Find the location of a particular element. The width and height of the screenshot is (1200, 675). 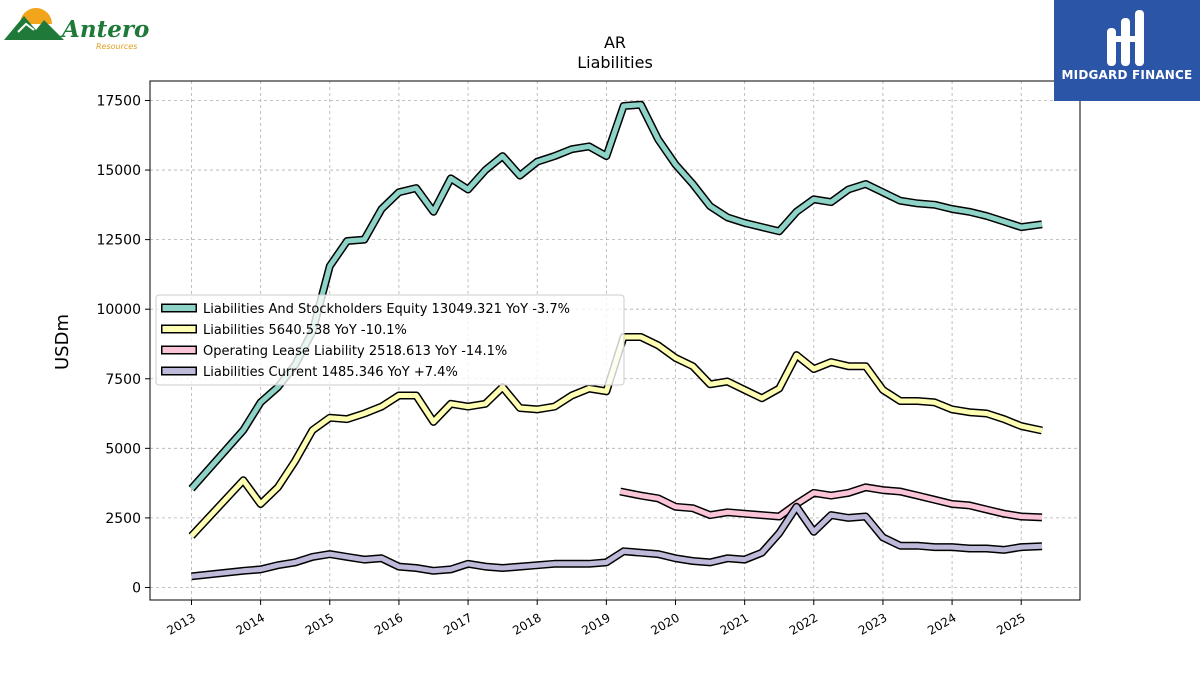

x-tick-label: 2022 is located at coordinates (803, 623).